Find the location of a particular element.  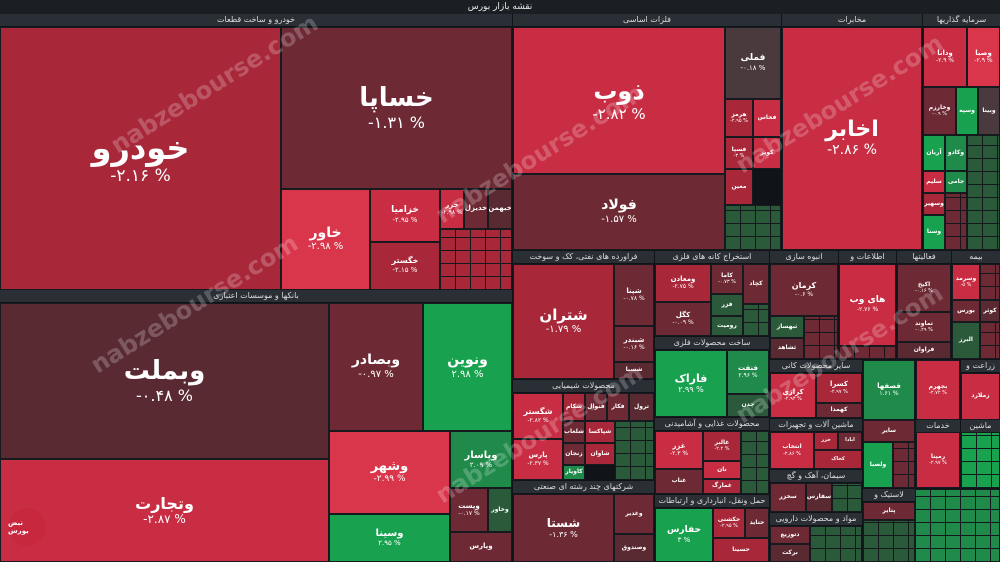

tile-kkhaz: کخاک is located at coordinates (838, 459).